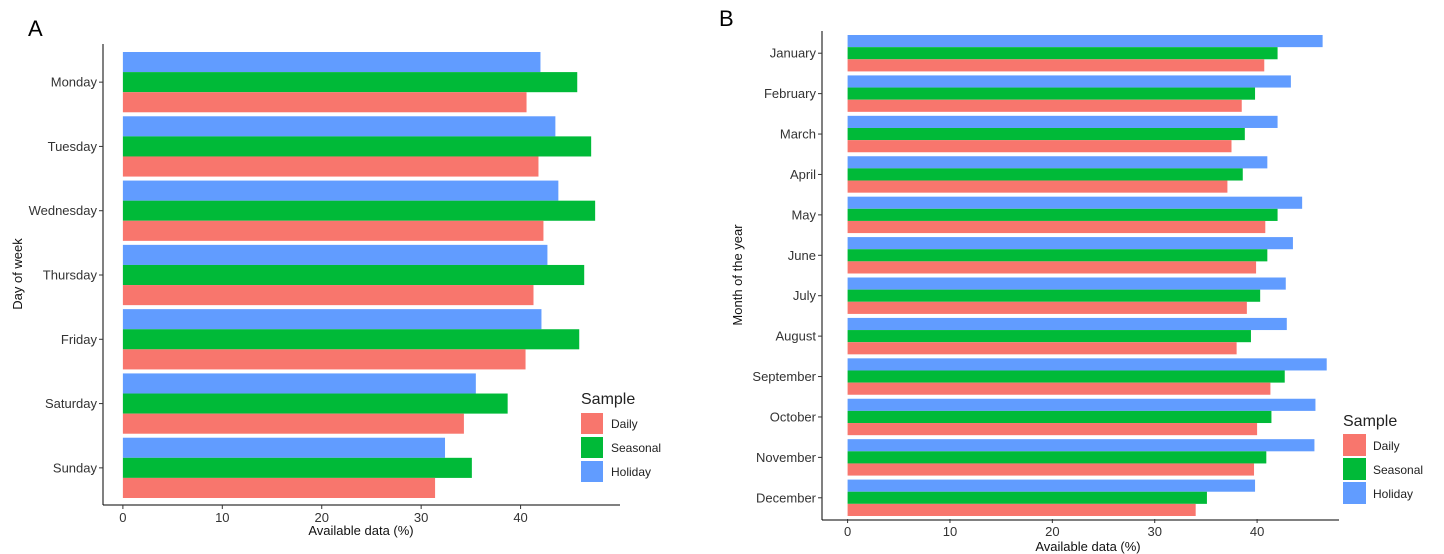 The height and width of the screenshot is (554, 1444). Describe the element at coordinates (1370, 421) in the screenshot. I see `panel-b-legend-title: Sample` at that location.